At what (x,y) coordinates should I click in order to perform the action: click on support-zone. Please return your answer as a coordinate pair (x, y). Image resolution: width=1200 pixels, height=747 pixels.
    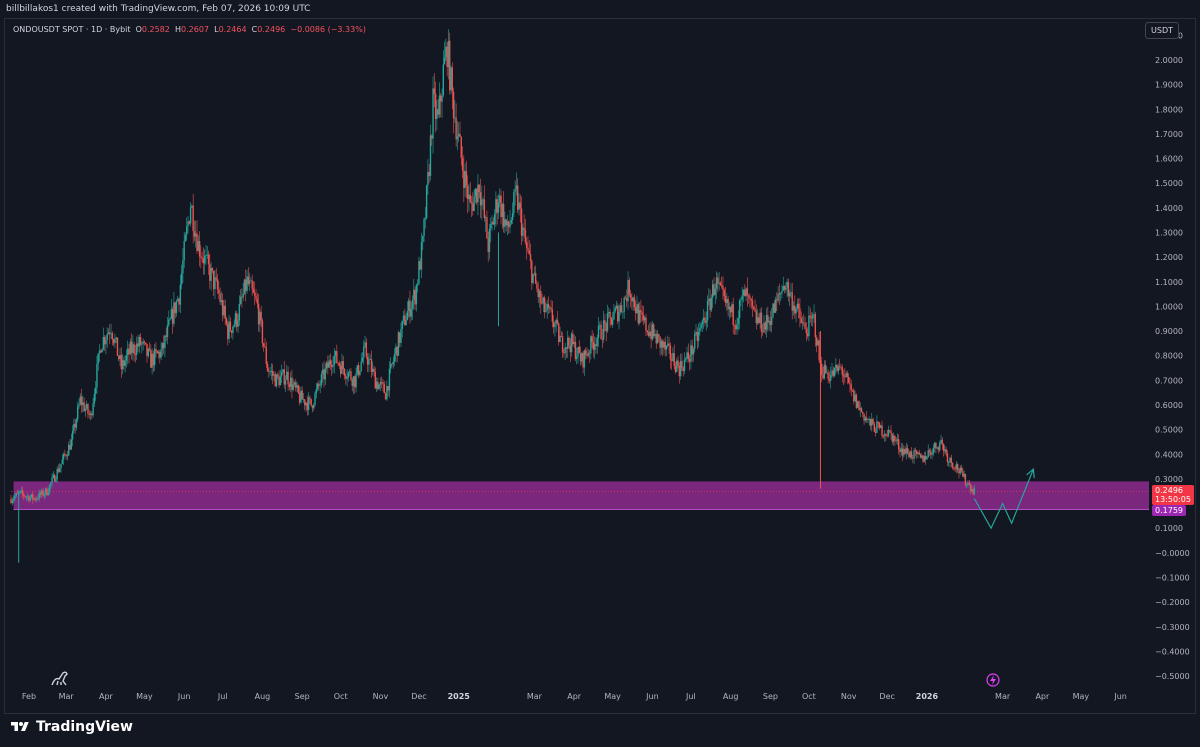
    Looking at the image, I should click on (581, 495).